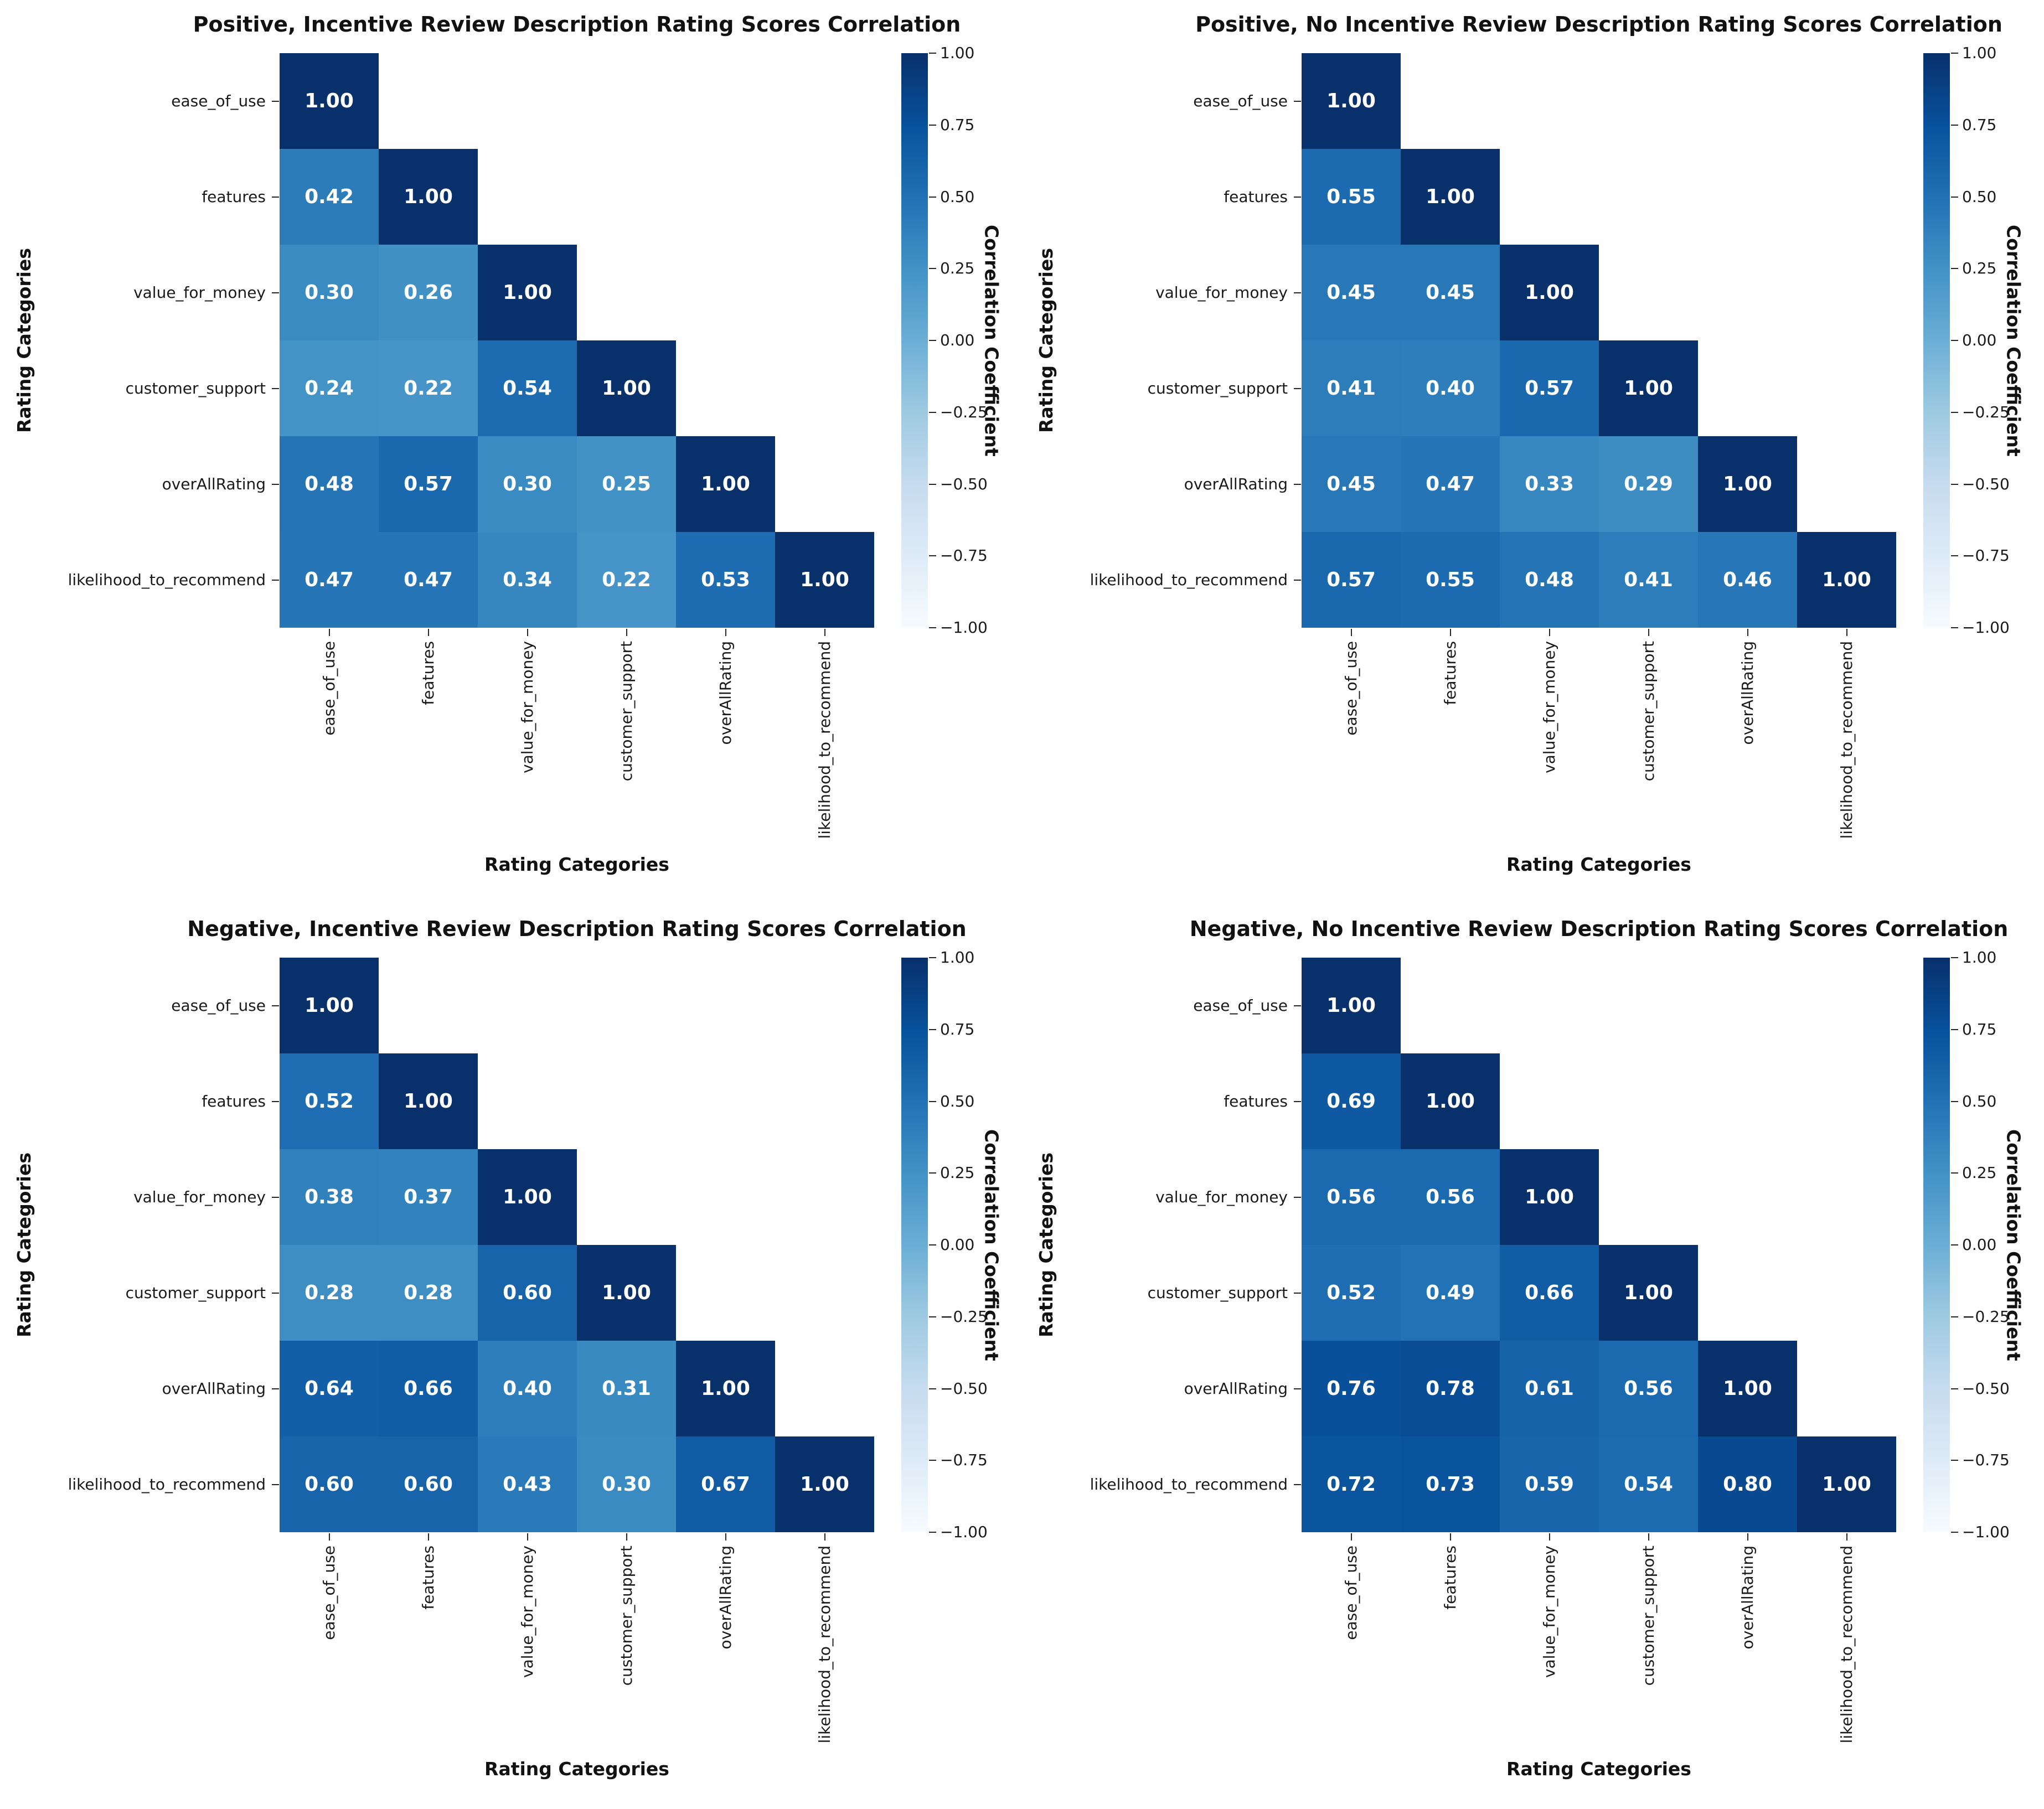 This screenshot has width=2044, height=1809. Describe the element at coordinates (428, 580) in the screenshot. I see `heatmap-cell: 0.47` at that location.